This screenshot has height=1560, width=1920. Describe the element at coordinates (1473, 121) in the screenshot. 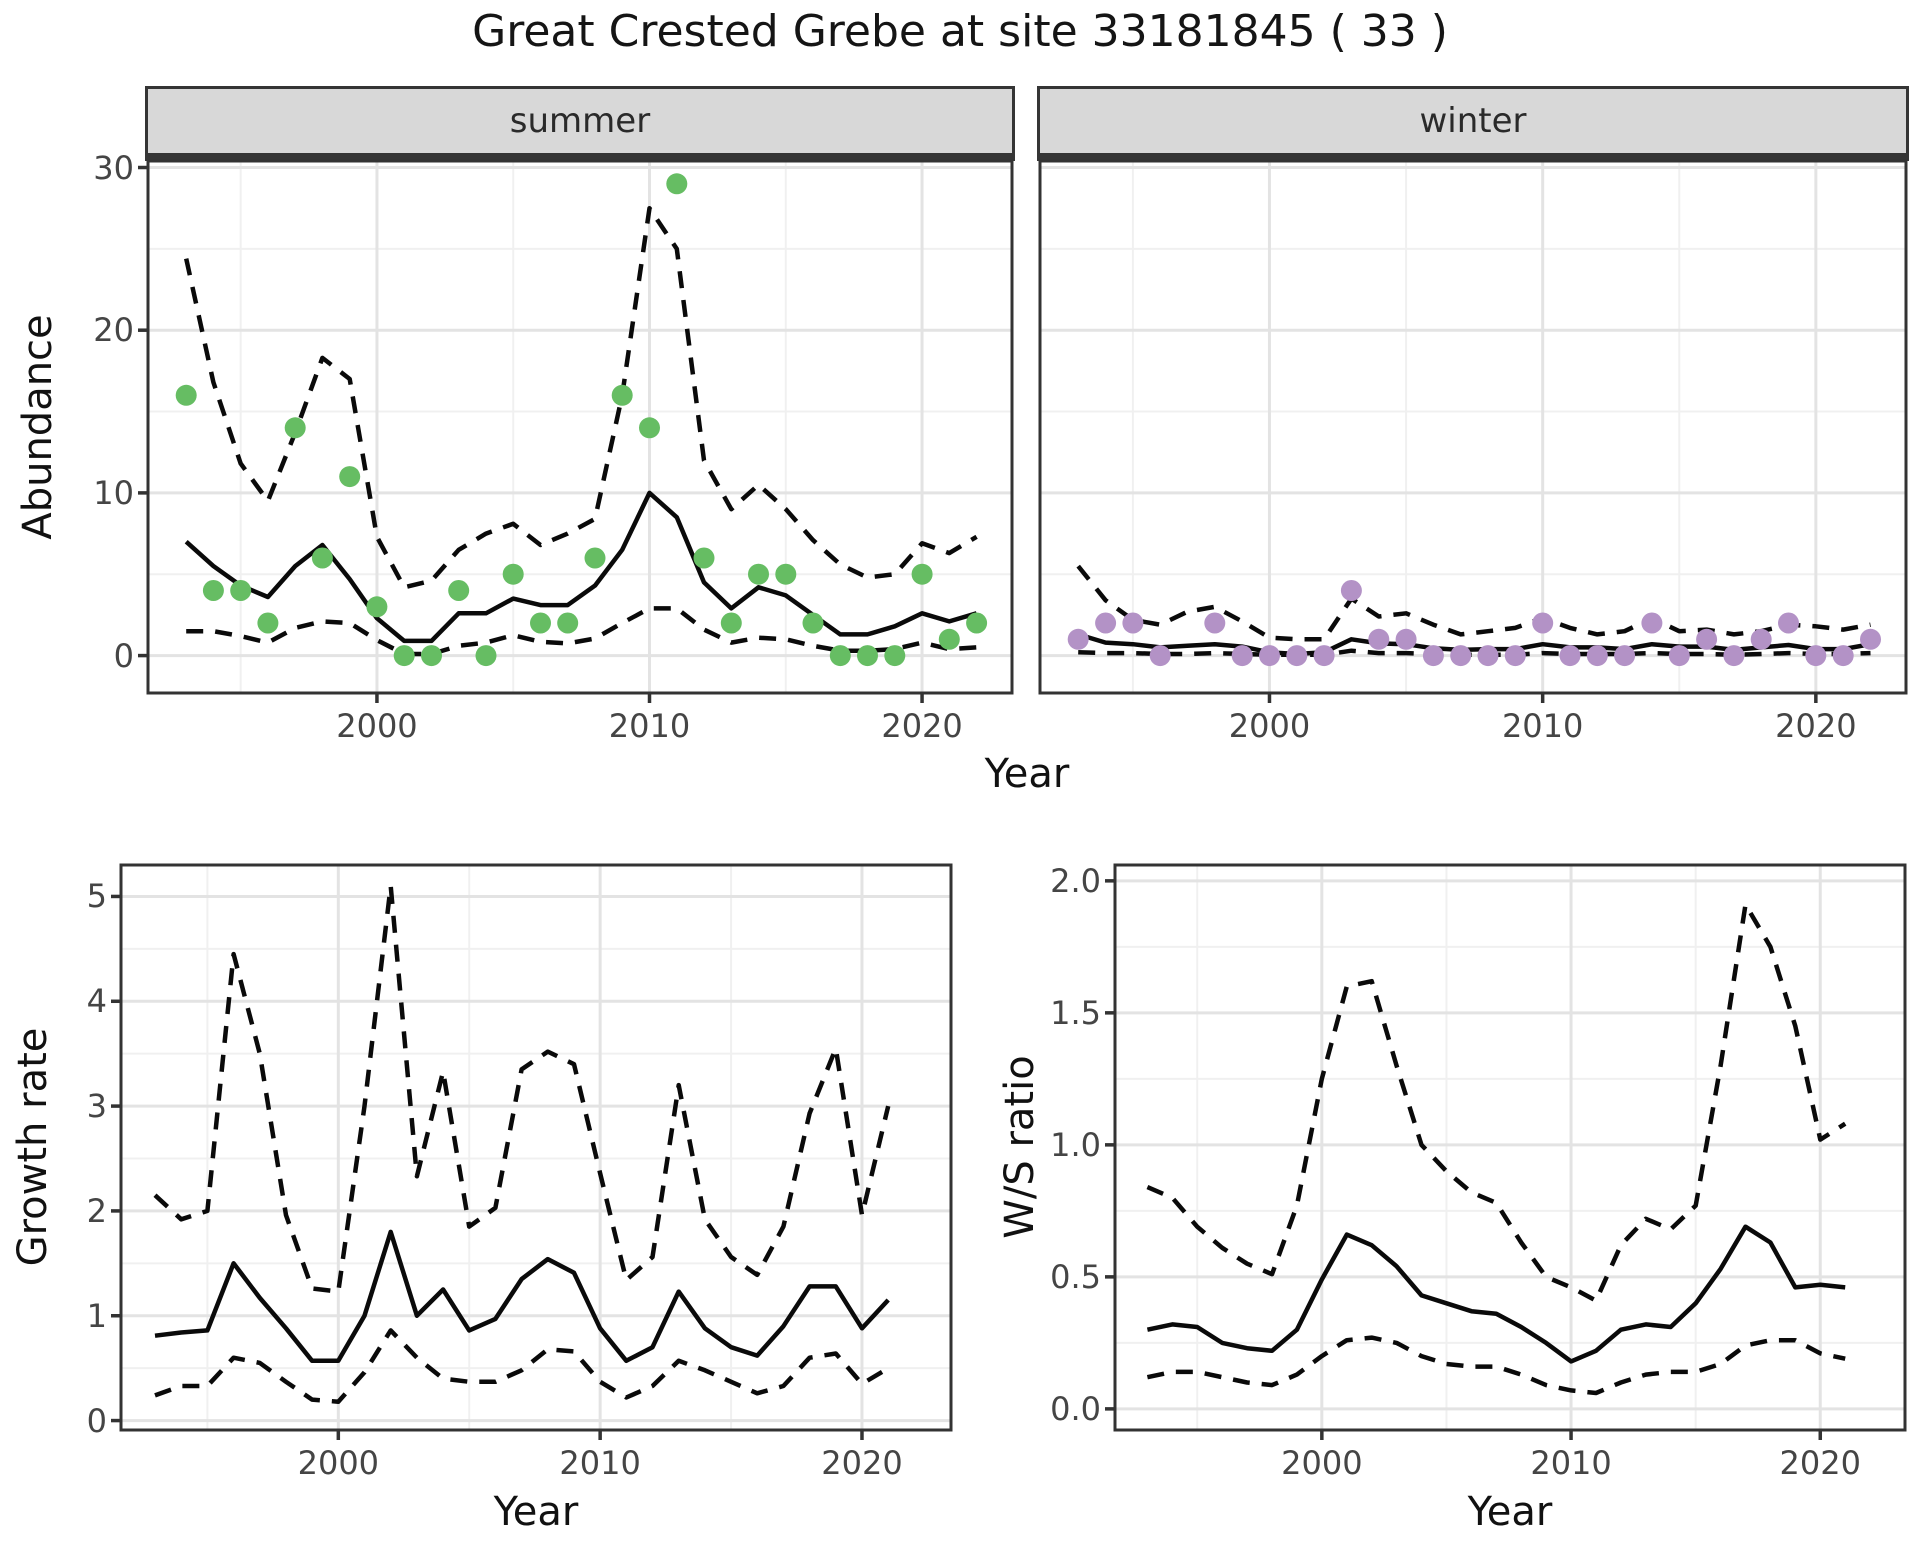

I see `facet-label-winter: winter` at that location.